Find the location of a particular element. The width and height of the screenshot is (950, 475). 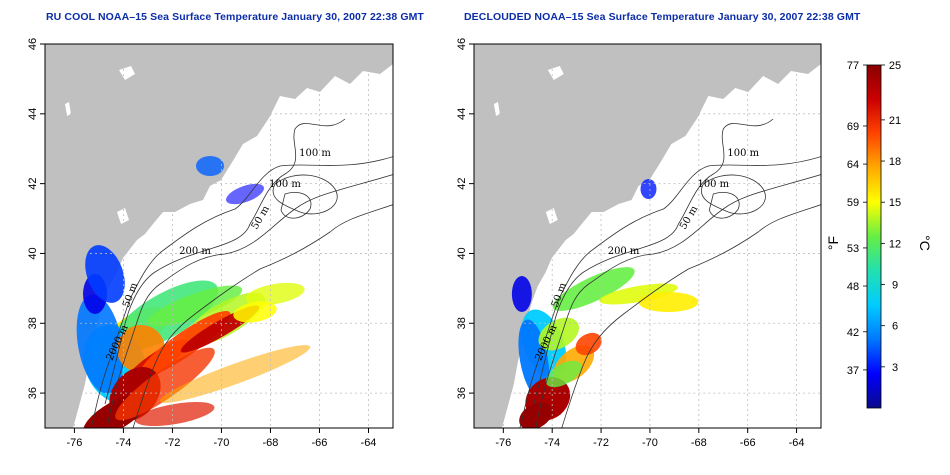

celsius-tick-label: 21 is located at coordinates (895, 121).